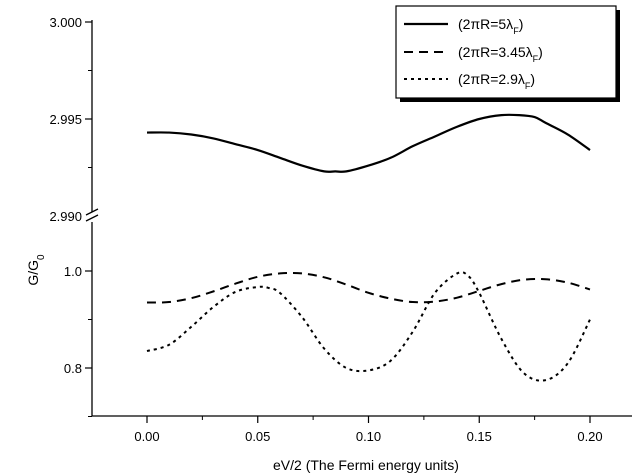 This screenshot has height=476, width=642. I want to click on y-tick-label: 0.8, so click(73, 368).